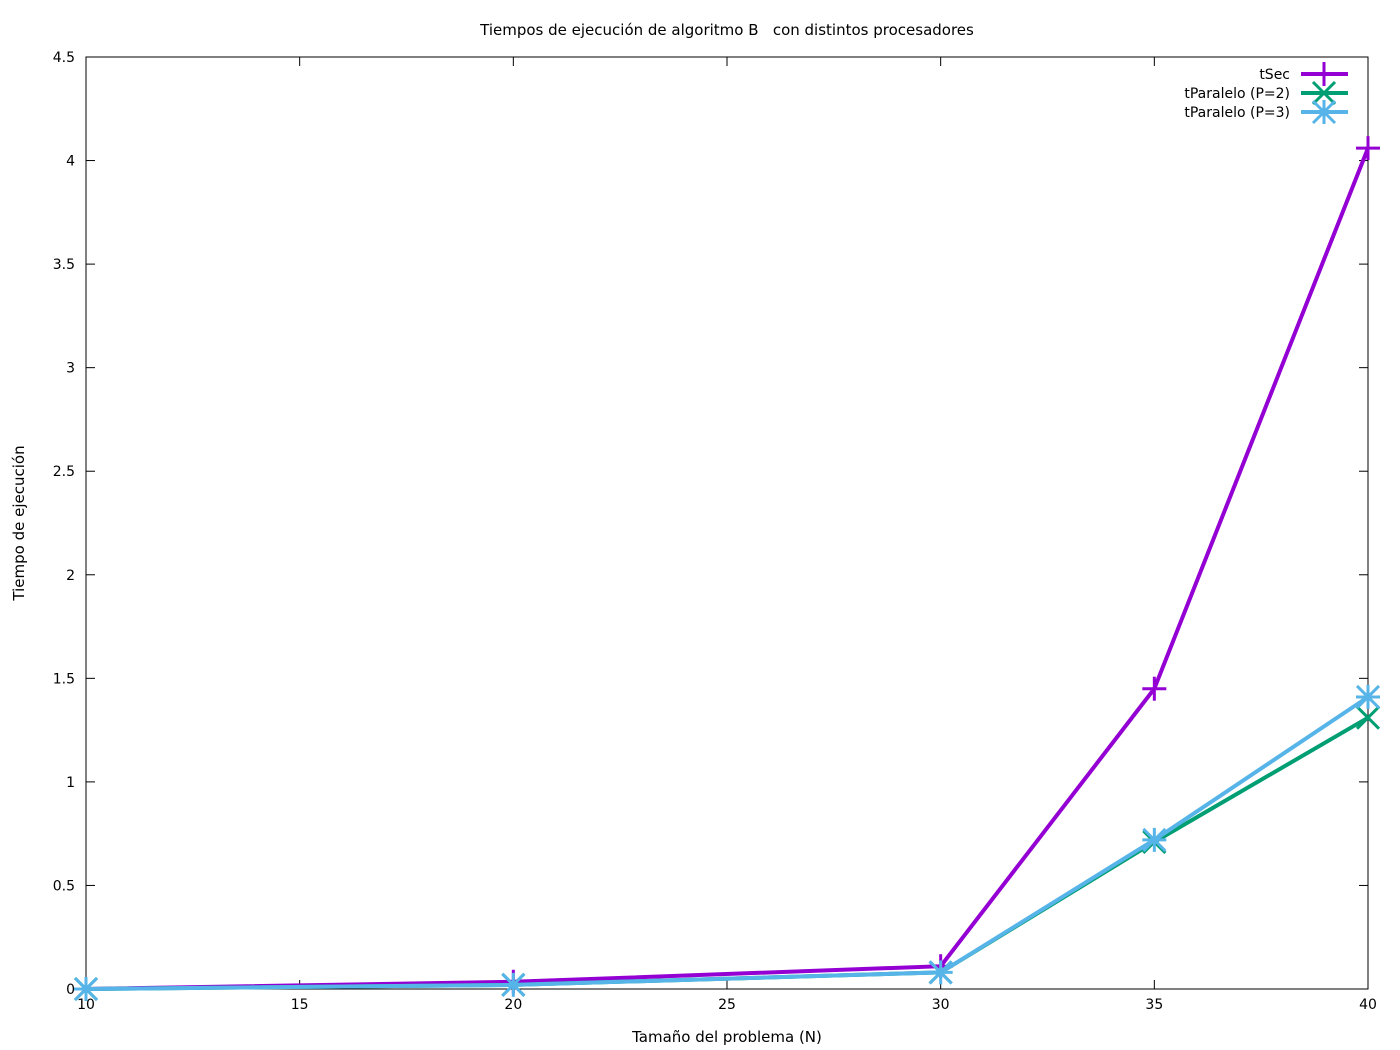 This screenshot has width=1400, height=1050. I want to click on y-tick-label: 0, so click(70, 990).